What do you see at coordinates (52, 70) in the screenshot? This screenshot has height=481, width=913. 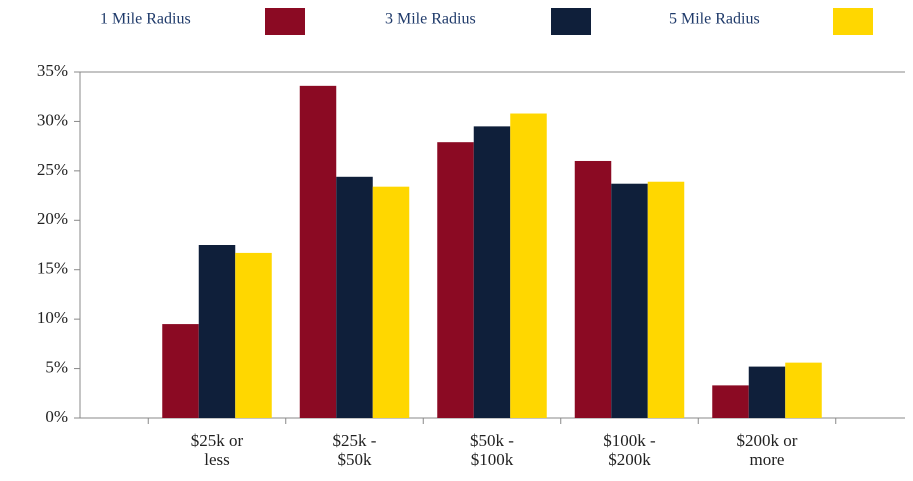 I see `y-tick-label: 35%` at bounding box center [52, 70].